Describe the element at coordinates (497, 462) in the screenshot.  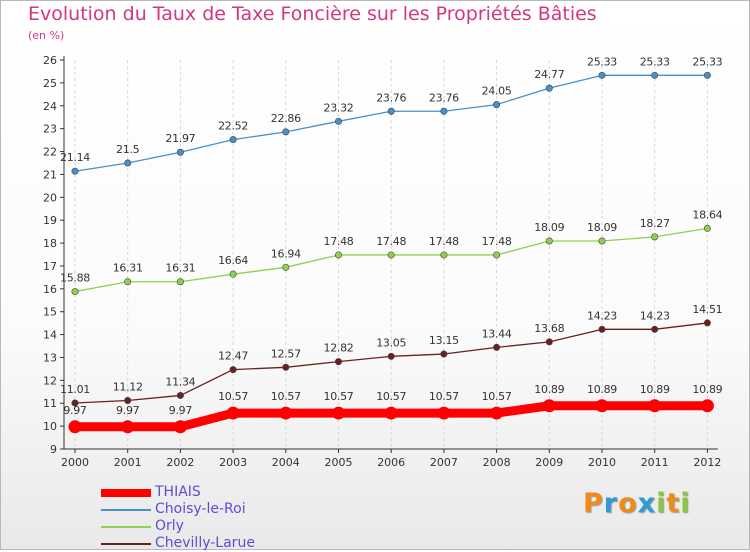
I see `x-tick-label: 2008` at that location.